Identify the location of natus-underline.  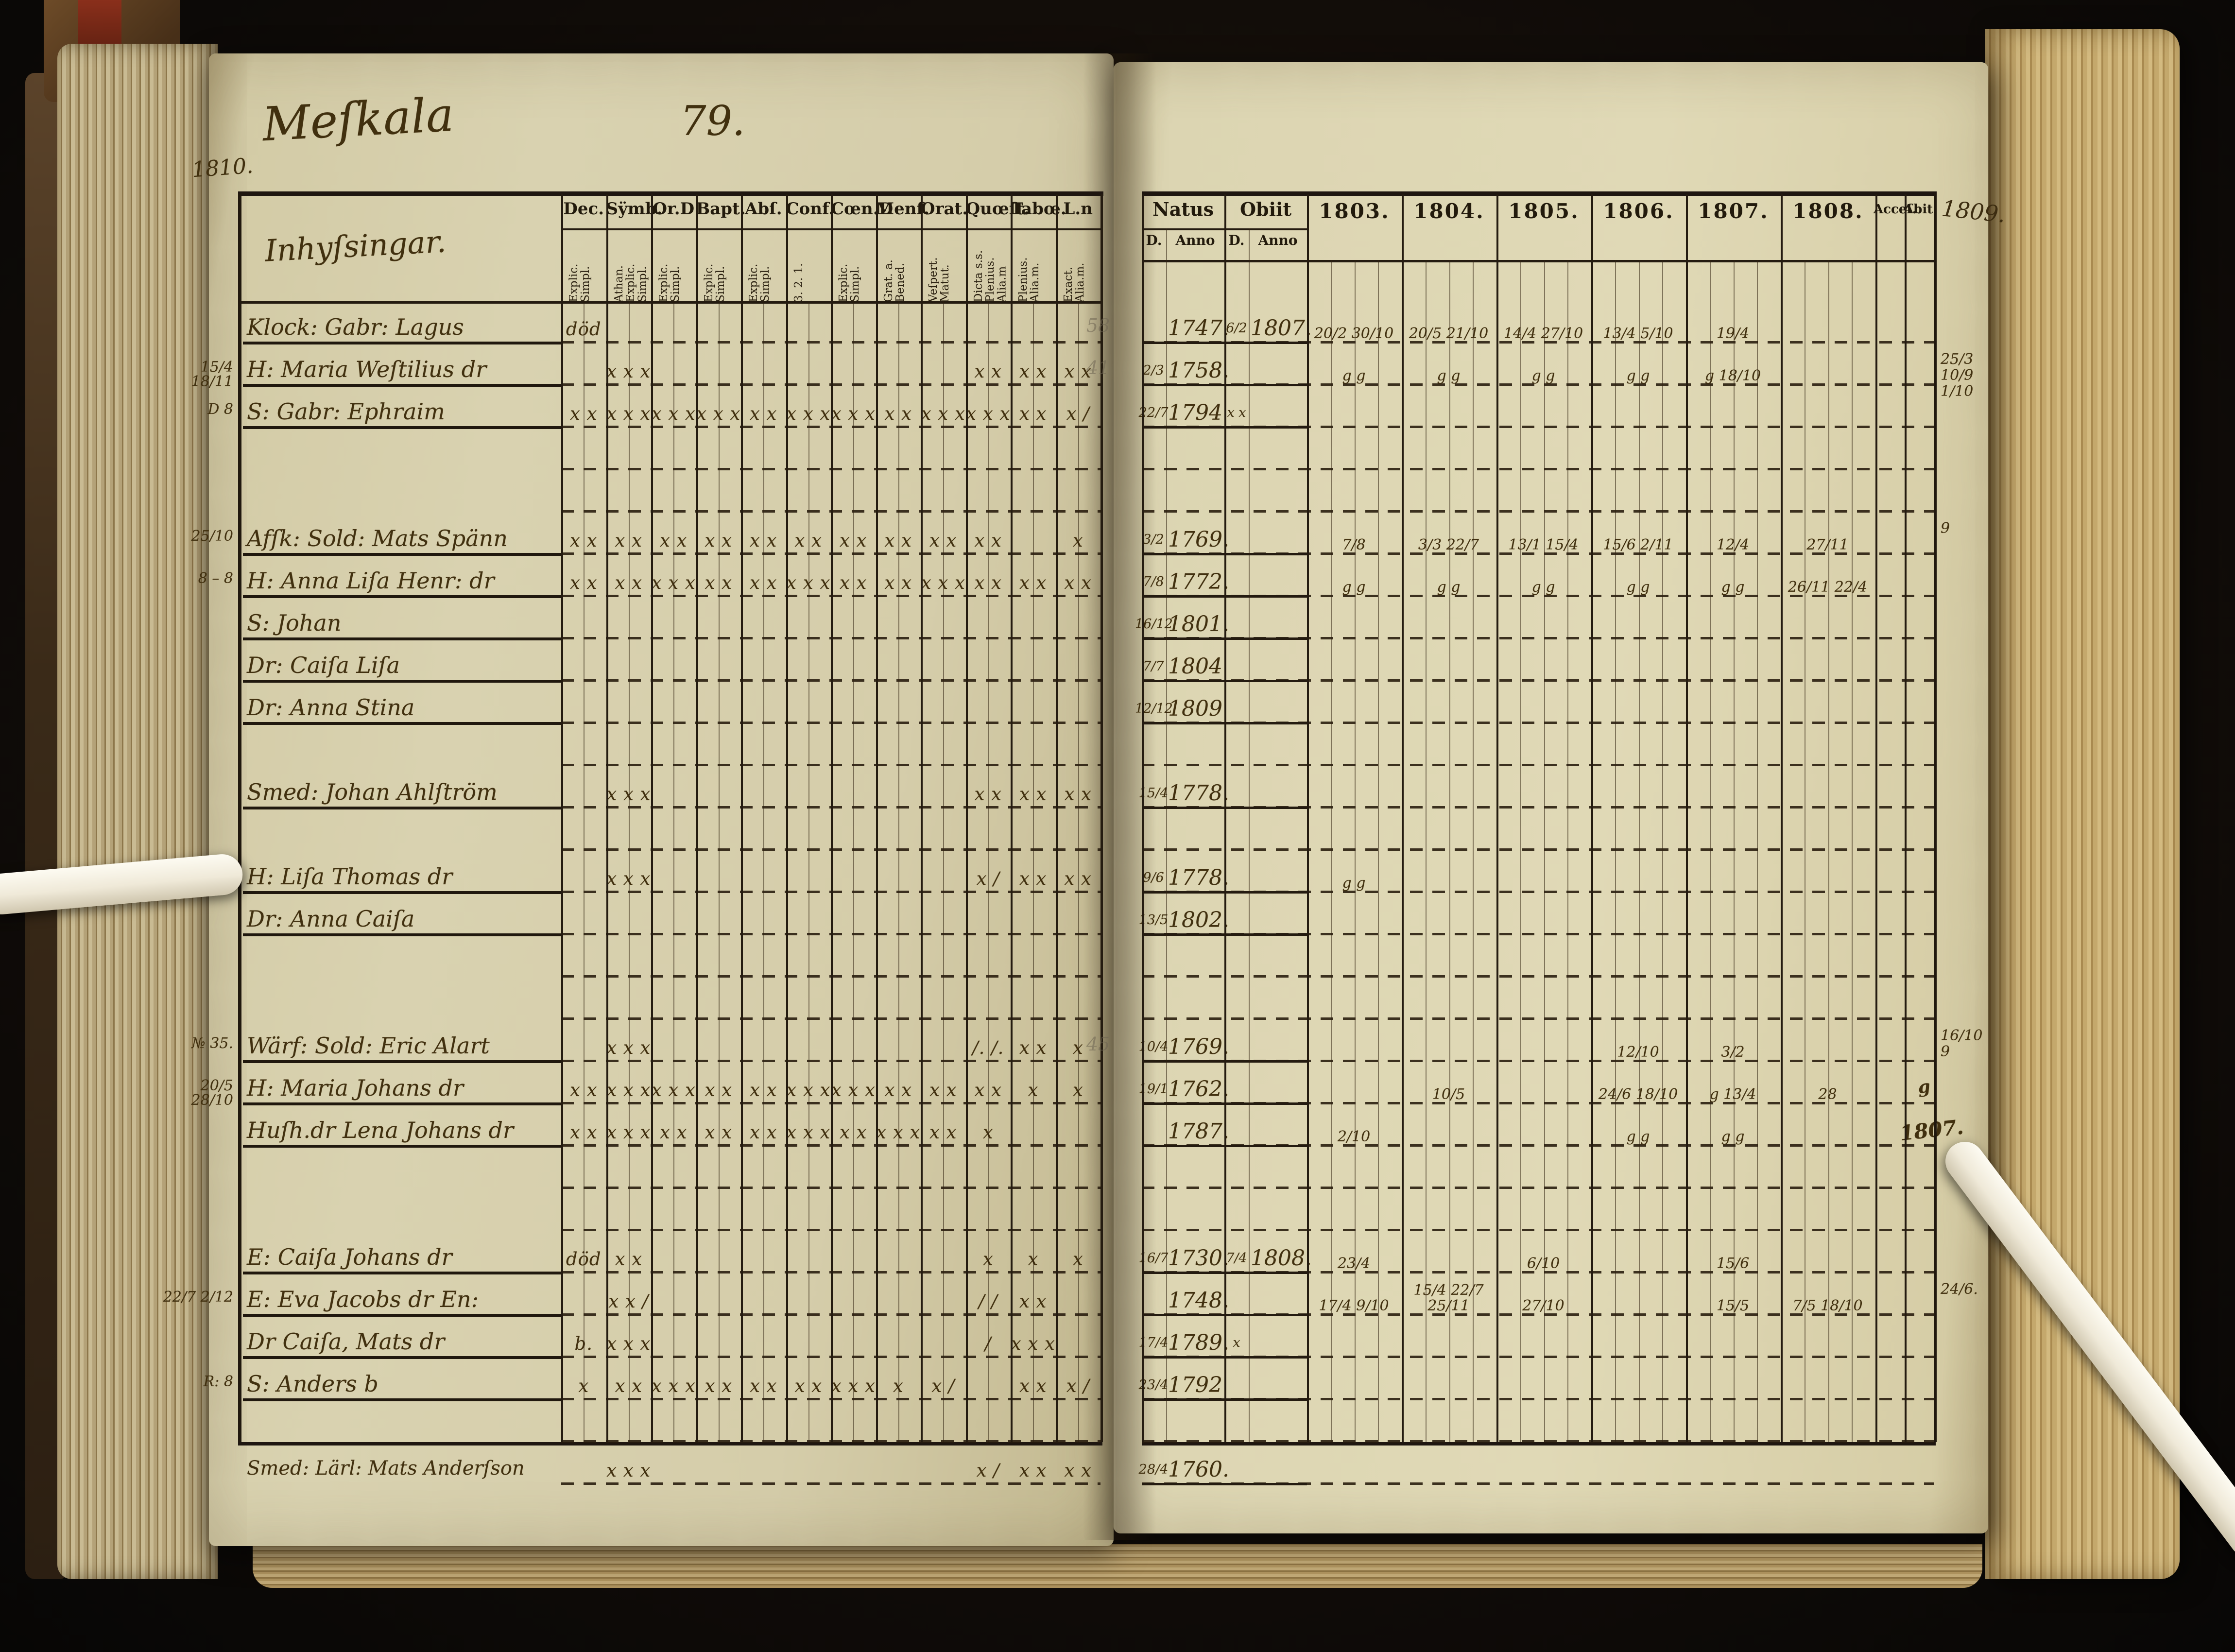
(1224, 1484).